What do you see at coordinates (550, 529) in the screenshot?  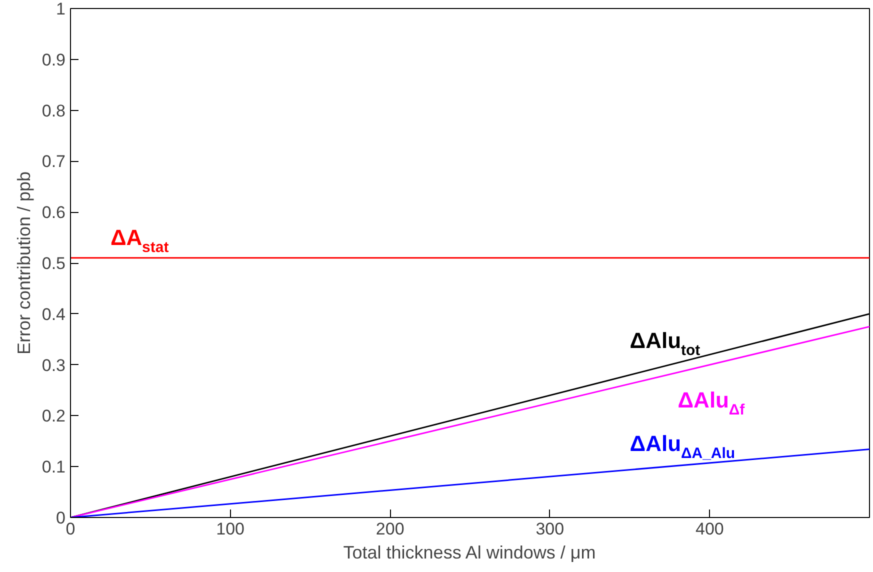 I see `x-tick-label: 300` at bounding box center [550, 529].